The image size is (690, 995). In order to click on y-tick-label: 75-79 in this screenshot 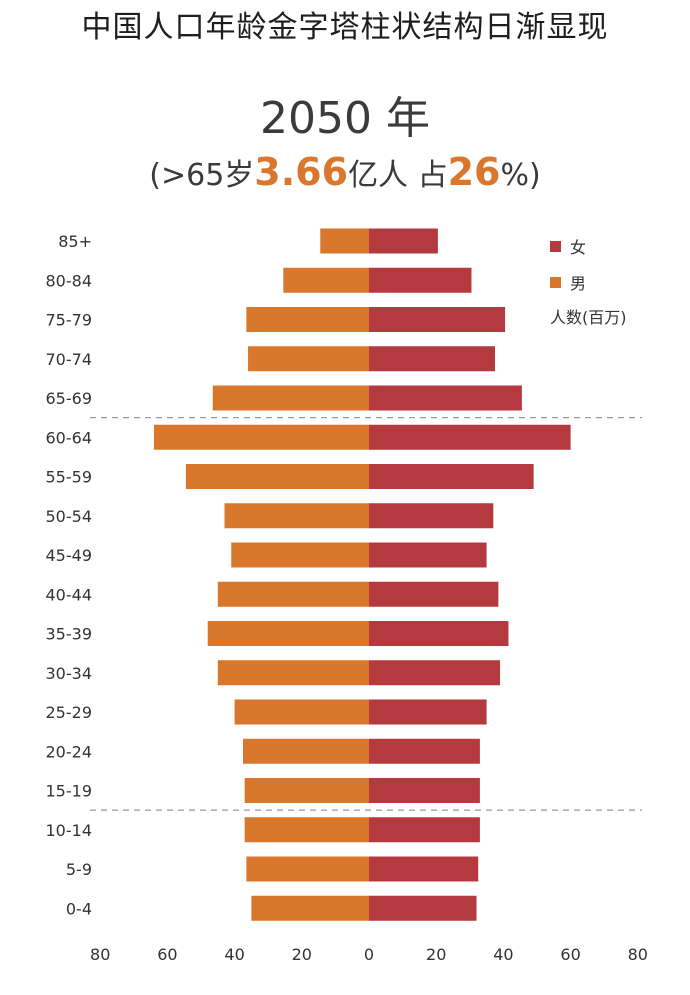, I will do `click(69, 320)`.